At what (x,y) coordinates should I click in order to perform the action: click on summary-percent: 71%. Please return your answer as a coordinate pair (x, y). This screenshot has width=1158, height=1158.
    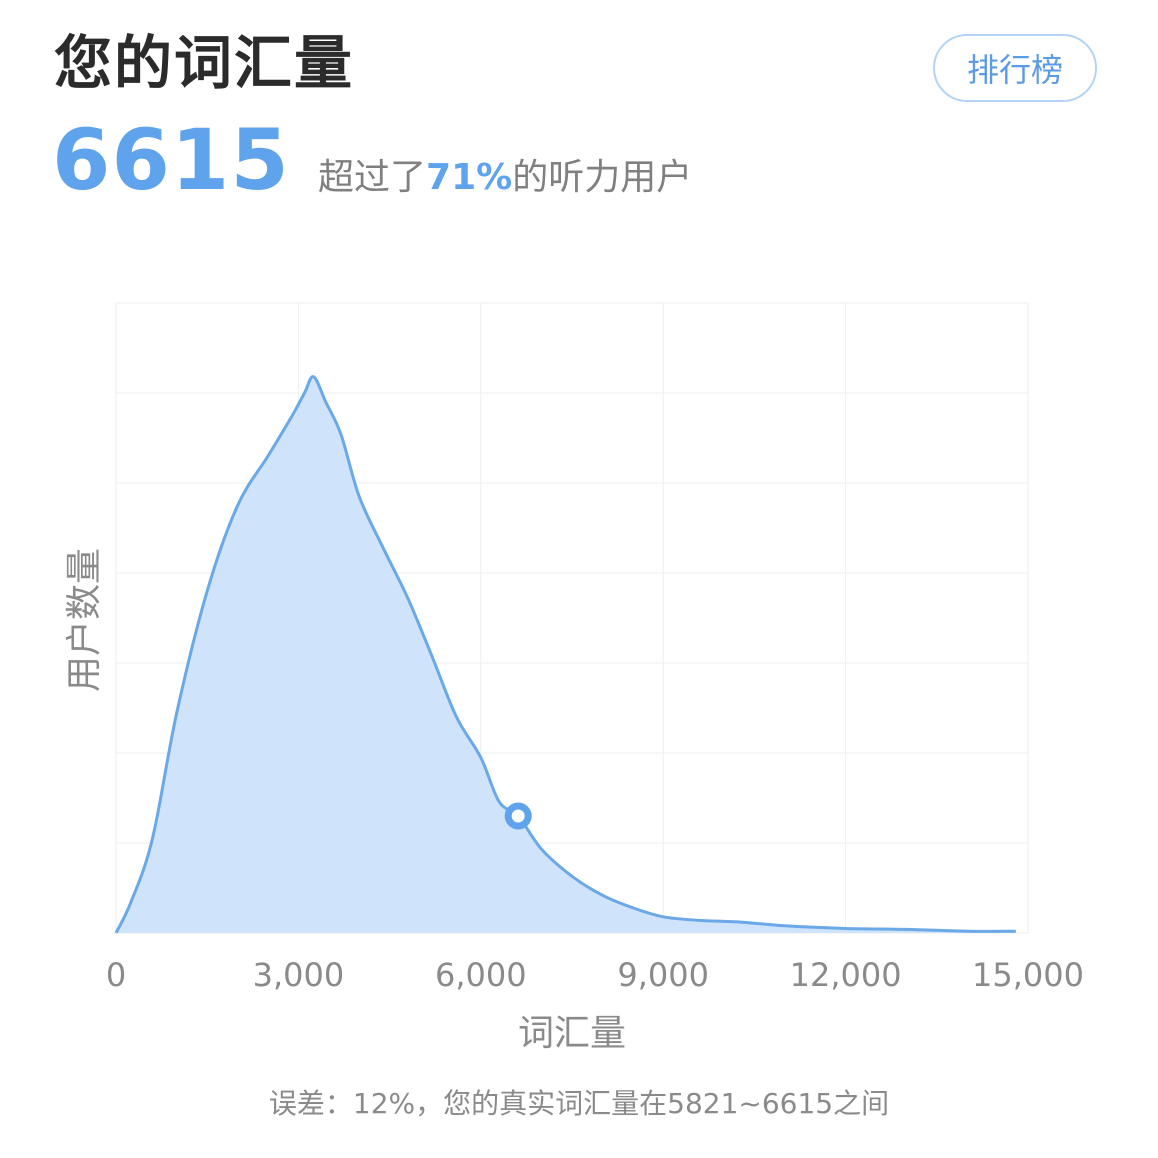
    Looking at the image, I should click on (469, 177).